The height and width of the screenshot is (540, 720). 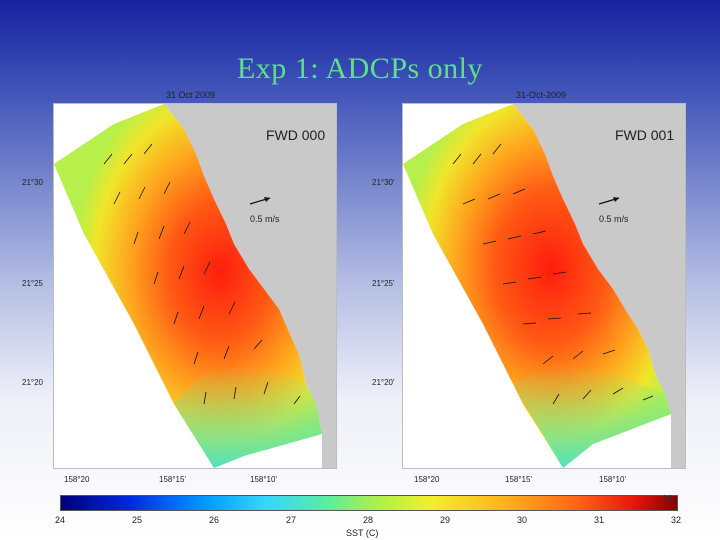 What do you see at coordinates (77, 479) in the screenshot?
I see `lon-label-left-1: 158°20` at bounding box center [77, 479].